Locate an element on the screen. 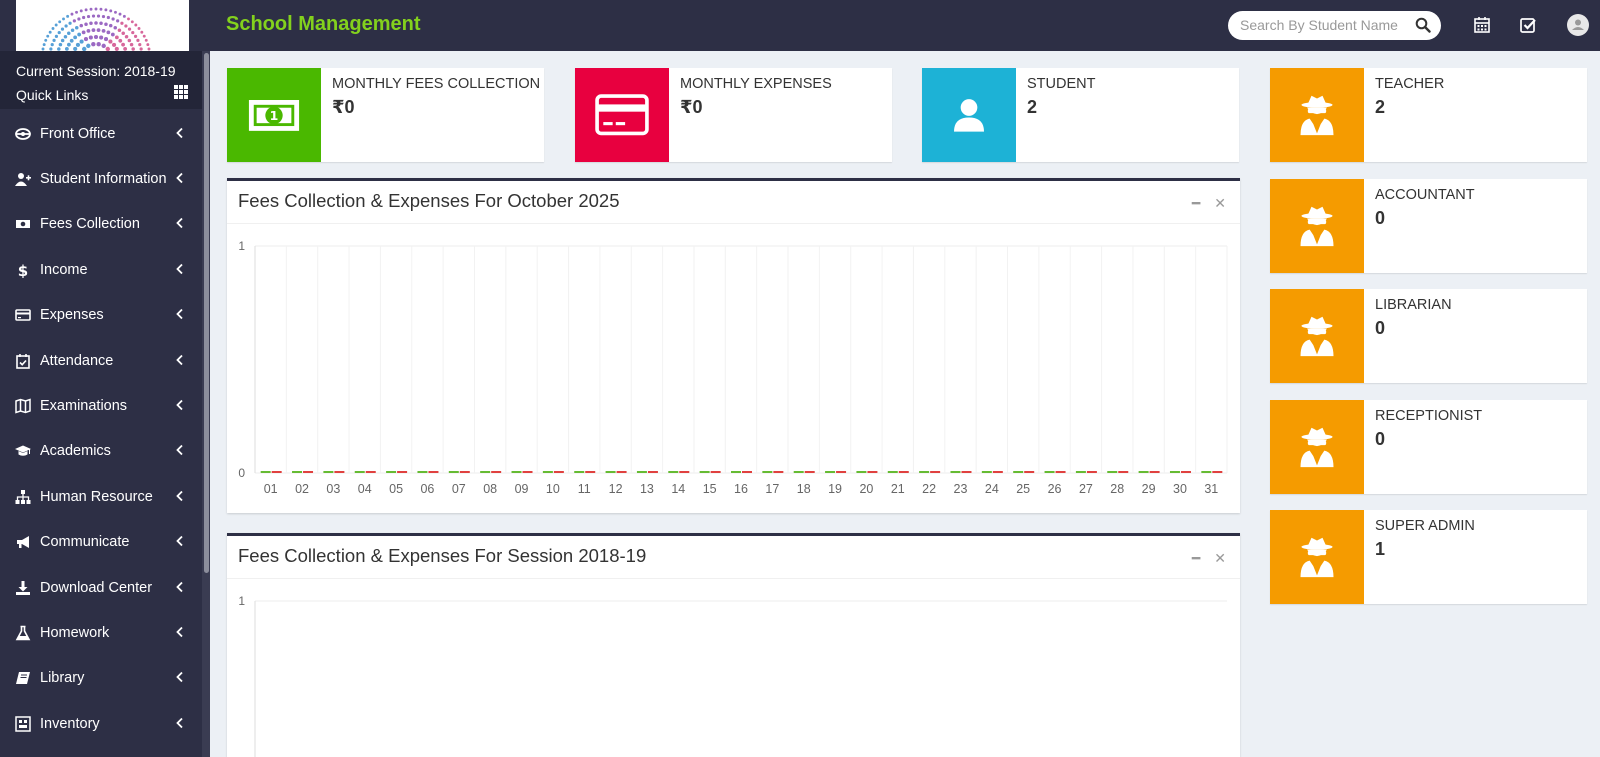 Image resolution: width=1600 pixels, height=757 pixels. task-check-icon is located at coordinates (1528, 25).